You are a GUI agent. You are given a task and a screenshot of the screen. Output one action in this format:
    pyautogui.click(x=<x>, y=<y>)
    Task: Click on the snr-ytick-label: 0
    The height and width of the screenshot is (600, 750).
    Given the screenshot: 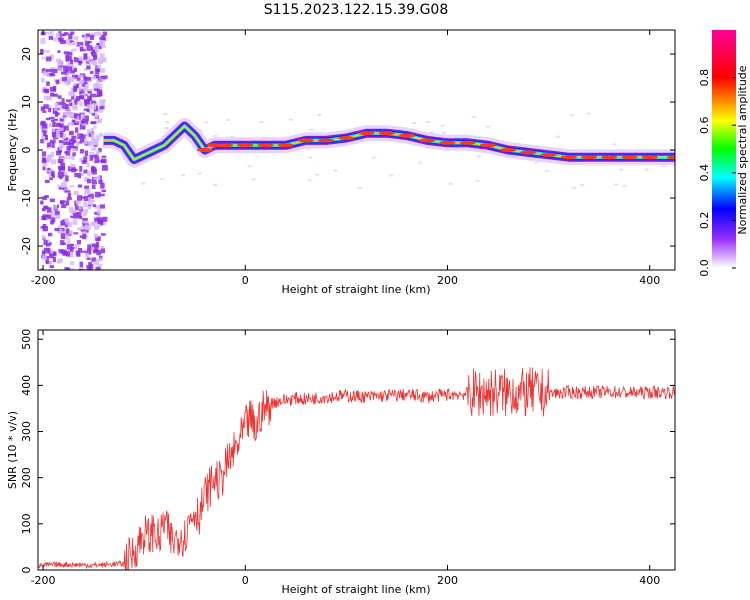 What is the action you would take?
    pyautogui.click(x=26, y=570)
    